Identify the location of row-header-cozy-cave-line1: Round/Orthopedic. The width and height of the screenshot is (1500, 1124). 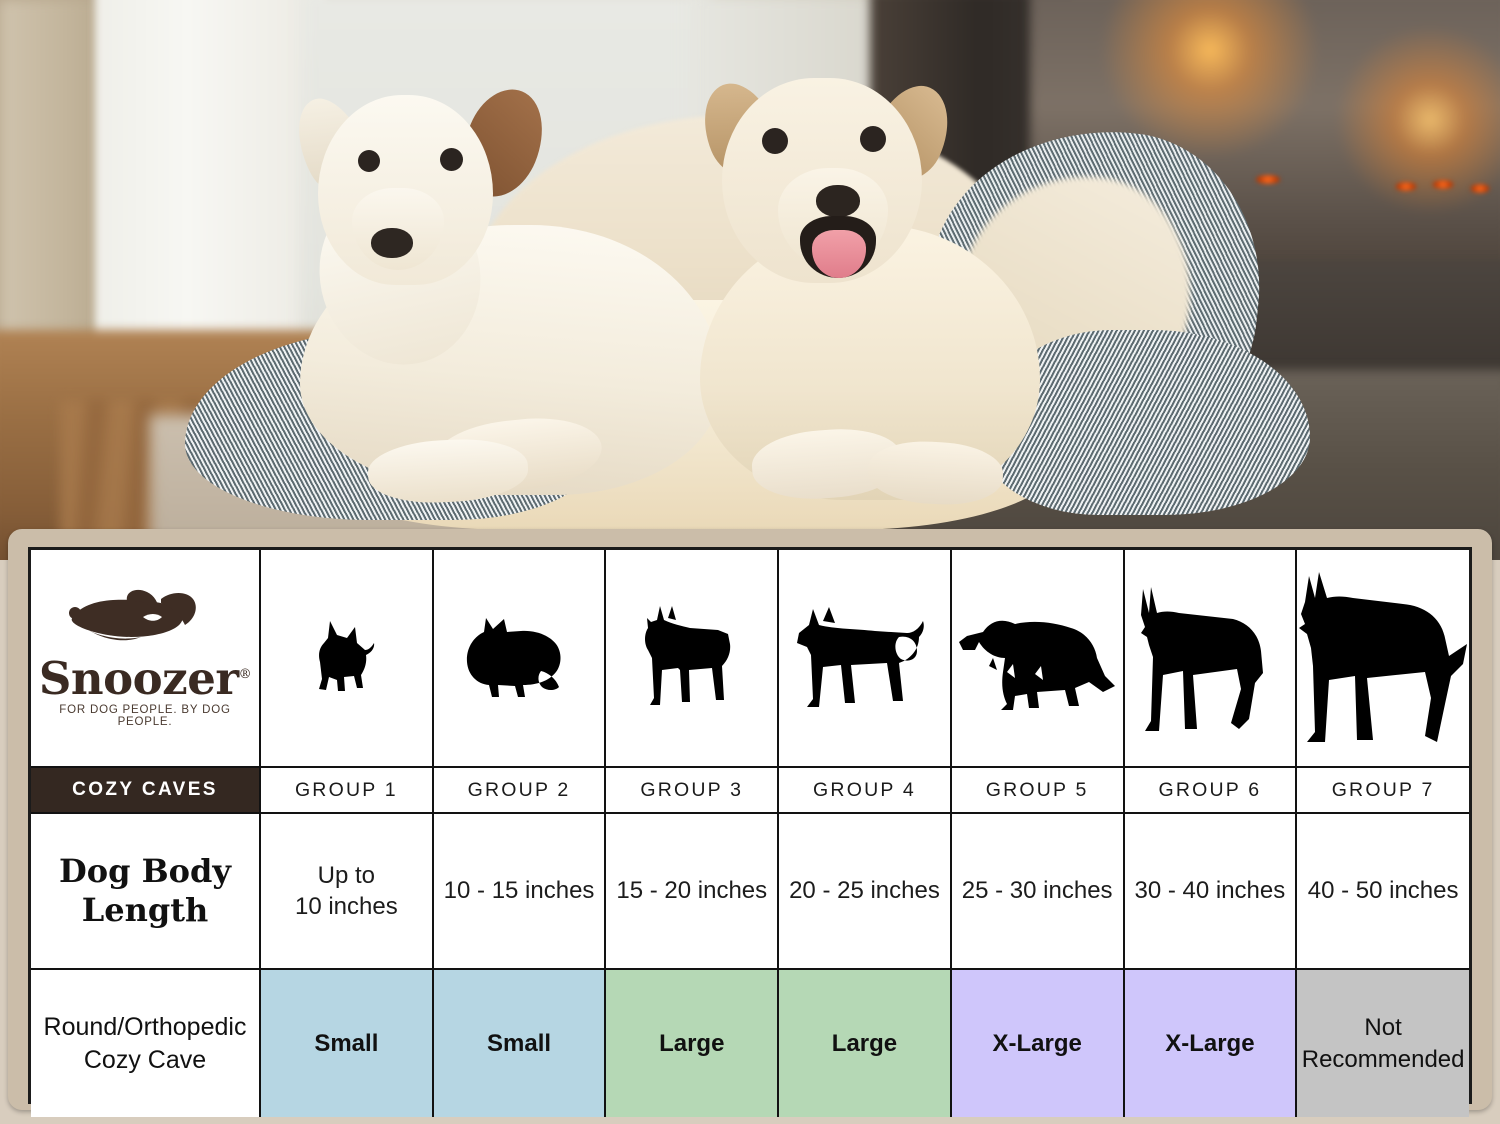
(145, 1027).